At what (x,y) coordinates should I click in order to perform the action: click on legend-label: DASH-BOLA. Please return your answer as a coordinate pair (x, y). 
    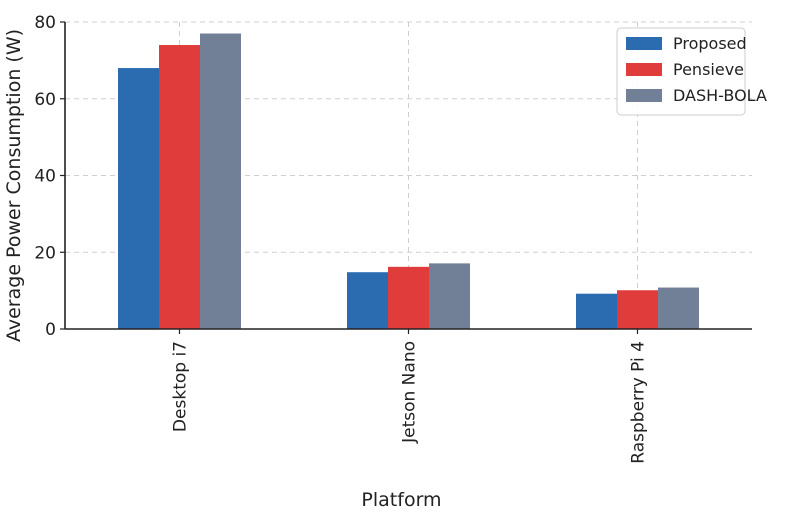
    Looking at the image, I should click on (720, 95).